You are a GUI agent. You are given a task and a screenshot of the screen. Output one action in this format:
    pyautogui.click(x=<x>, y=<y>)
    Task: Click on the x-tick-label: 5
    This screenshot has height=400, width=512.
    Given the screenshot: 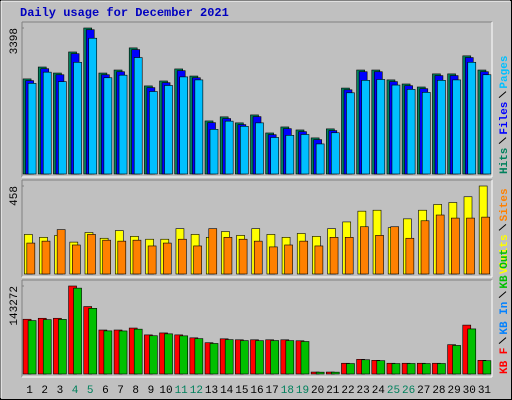 What is the action you would take?
    pyautogui.click(x=90, y=391)
    